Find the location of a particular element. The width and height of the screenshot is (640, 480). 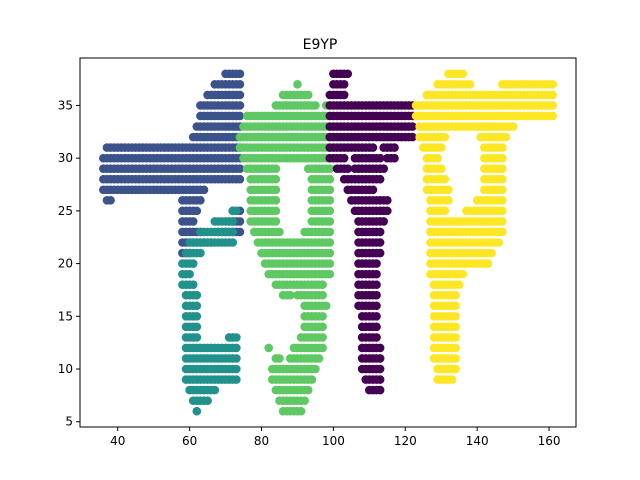

y-tick-label: 5 is located at coordinates (69, 422).